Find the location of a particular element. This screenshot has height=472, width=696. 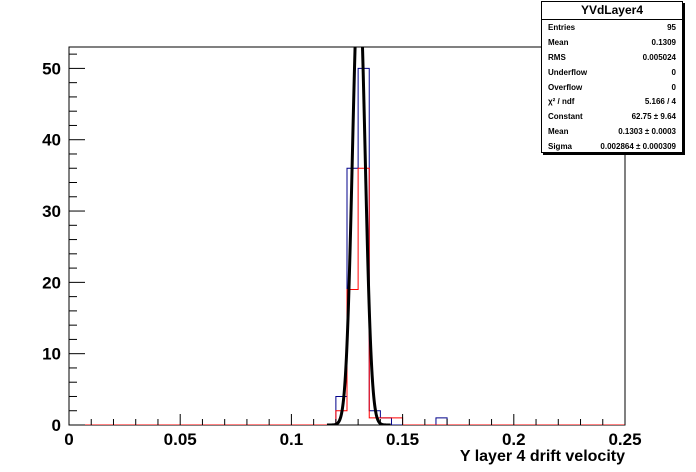

stats-row-mean: Mean 0.1309 is located at coordinates (612, 42).